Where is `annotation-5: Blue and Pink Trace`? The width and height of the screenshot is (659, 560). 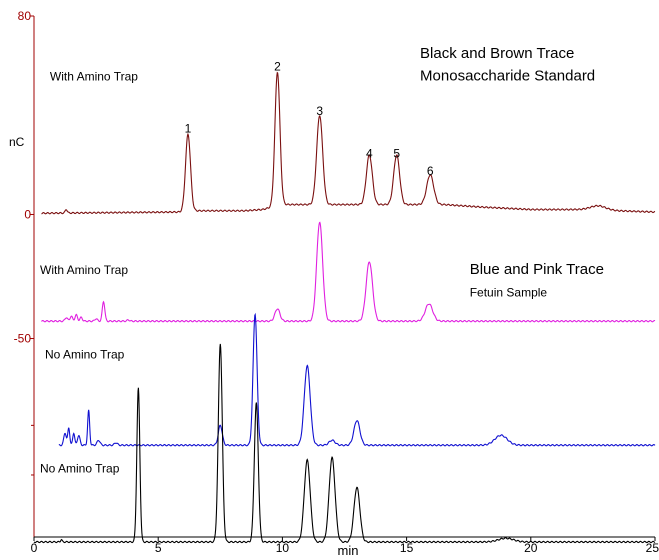 annotation-5: Blue and Pink Trace is located at coordinates (537, 269).